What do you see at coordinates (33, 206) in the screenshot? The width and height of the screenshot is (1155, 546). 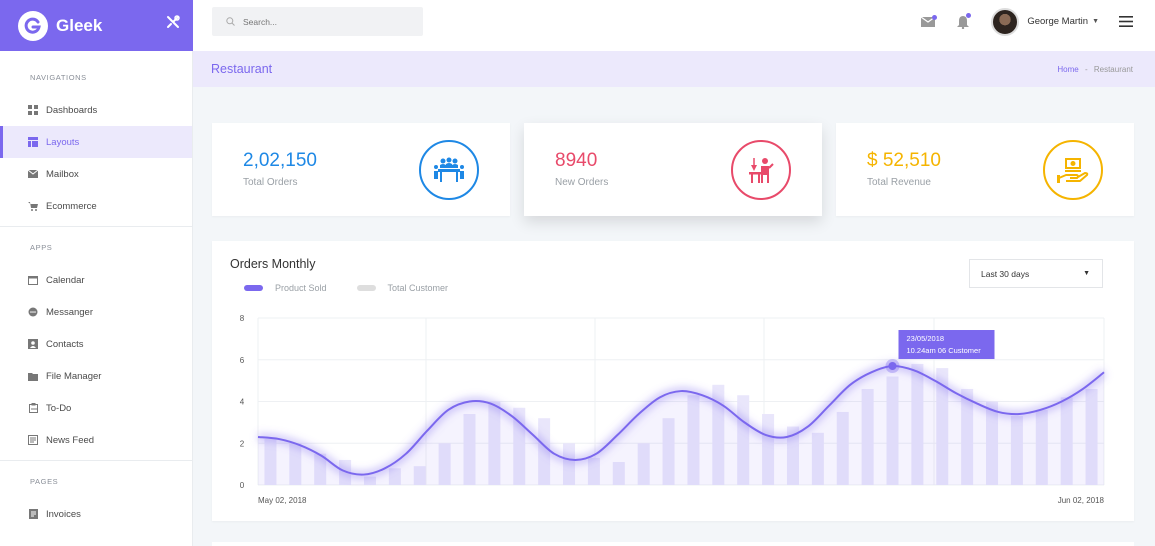 I see `cart-icon` at bounding box center [33, 206].